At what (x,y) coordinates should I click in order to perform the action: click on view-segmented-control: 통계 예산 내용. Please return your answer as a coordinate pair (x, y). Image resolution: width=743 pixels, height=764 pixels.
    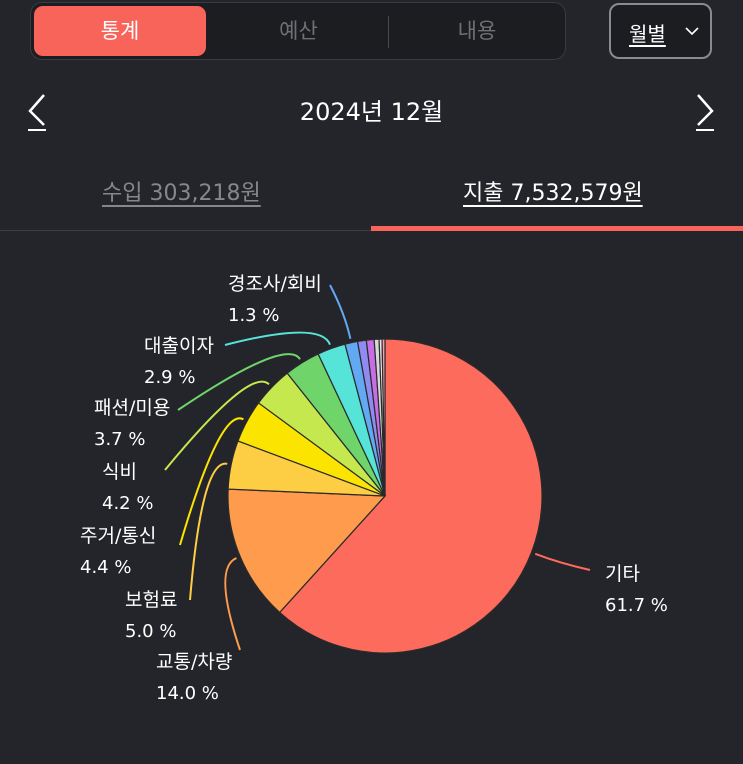
    Looking at the image, I should click on (298, 31).